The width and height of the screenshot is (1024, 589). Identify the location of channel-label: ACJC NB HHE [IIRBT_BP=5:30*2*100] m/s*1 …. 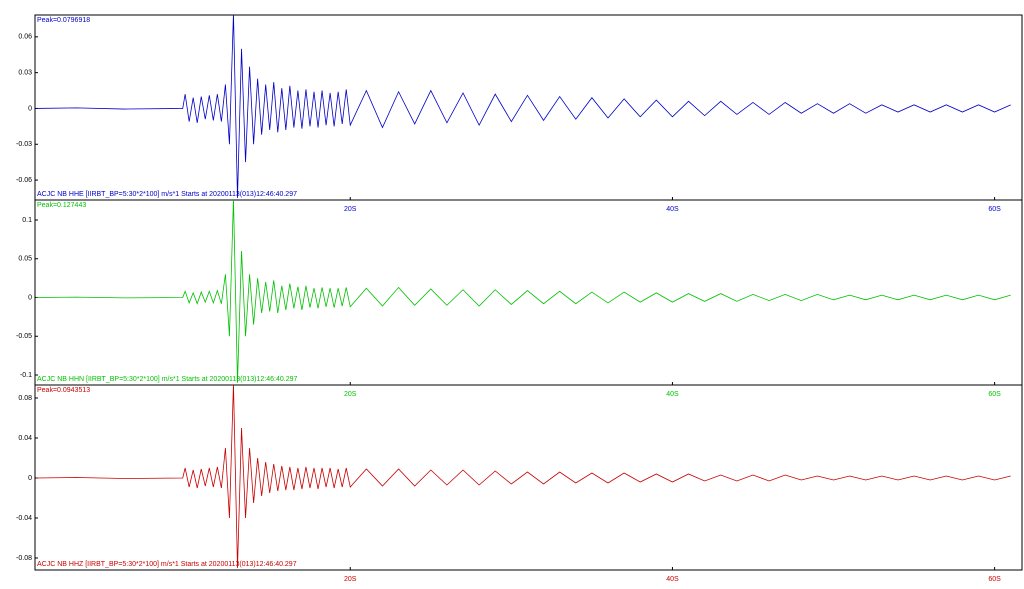
(167, 194).